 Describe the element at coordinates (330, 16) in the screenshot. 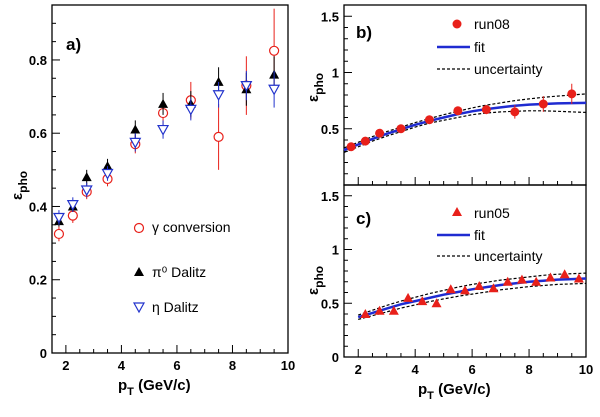

I see `panel-b-ytick-label: 1.5` at that location.